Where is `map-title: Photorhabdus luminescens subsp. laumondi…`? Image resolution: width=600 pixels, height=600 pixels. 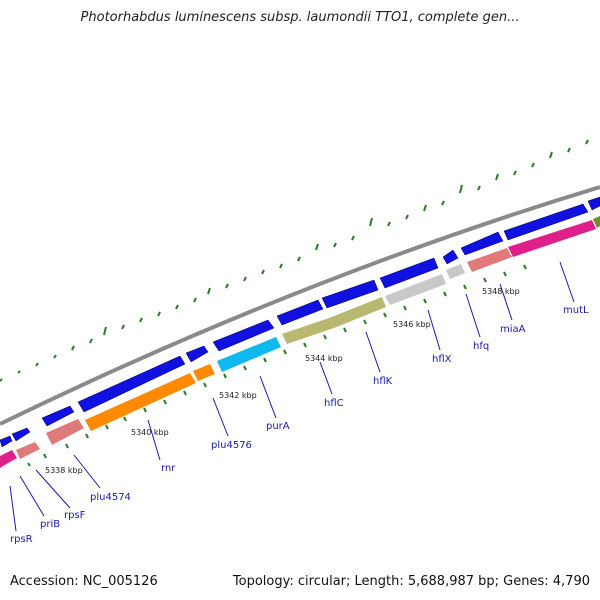
map-title: Photorhabdus luminescens subsp. laumondi… is located at coordinates (300, 17).